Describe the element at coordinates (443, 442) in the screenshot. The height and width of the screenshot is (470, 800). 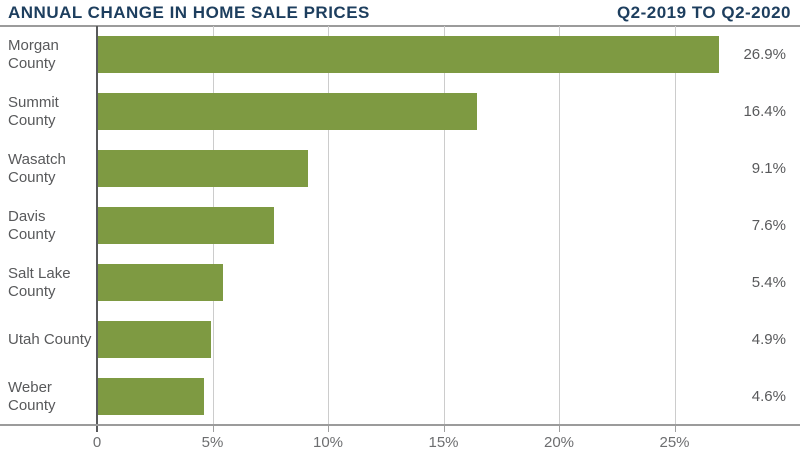
I see `axis-tick-label: 15%` at that location.